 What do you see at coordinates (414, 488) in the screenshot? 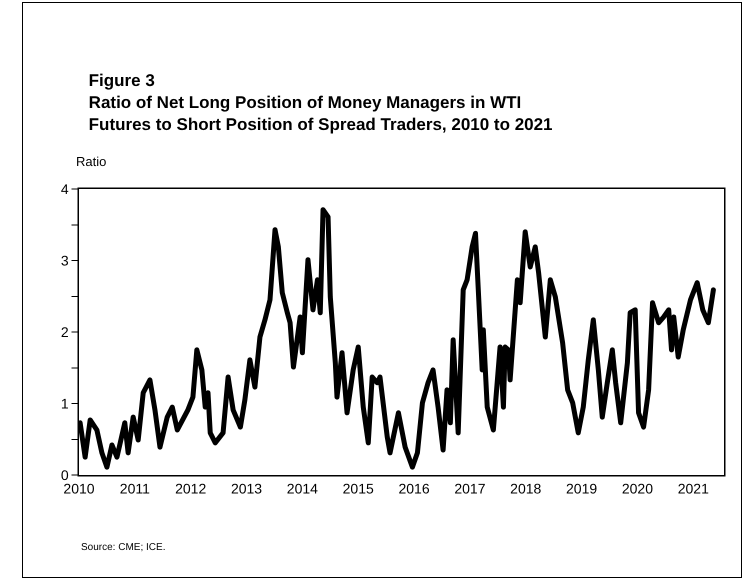
I see `x-tick-label: 2016` at bounding box center [414, 488].